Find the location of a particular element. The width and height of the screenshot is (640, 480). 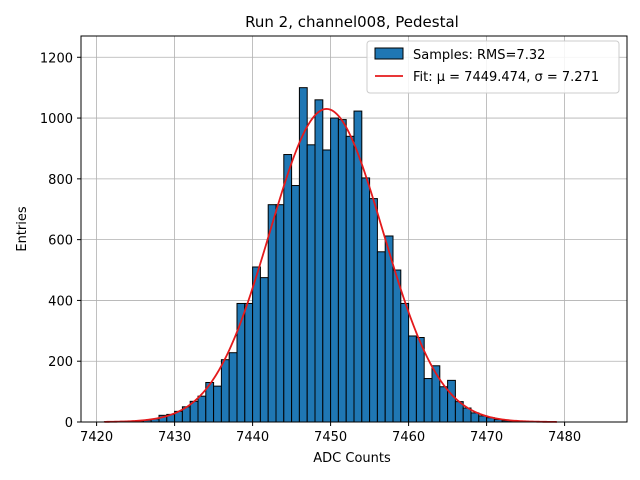

y-axis-ticks: 0 200 400 600 800 1000 1200 is located at coordinates (60, 241).